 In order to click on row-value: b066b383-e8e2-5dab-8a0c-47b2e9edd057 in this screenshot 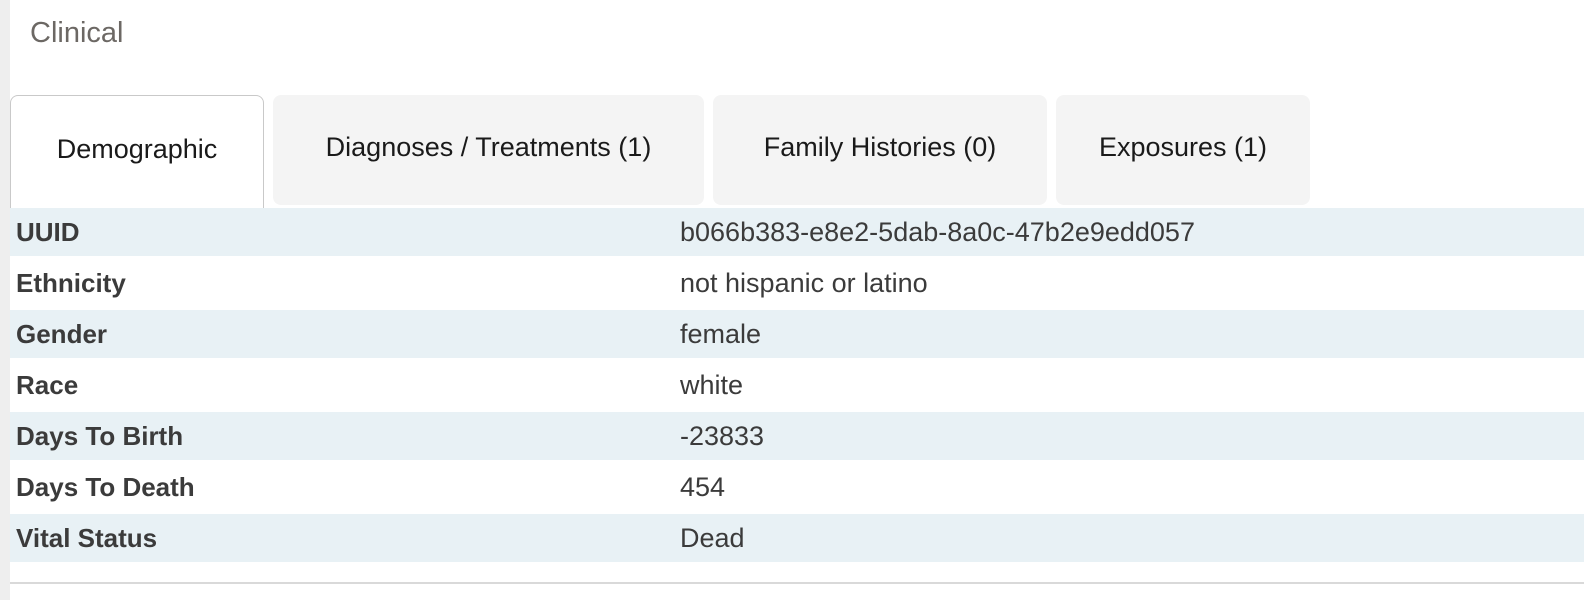, I will do `click(937, 231)`.